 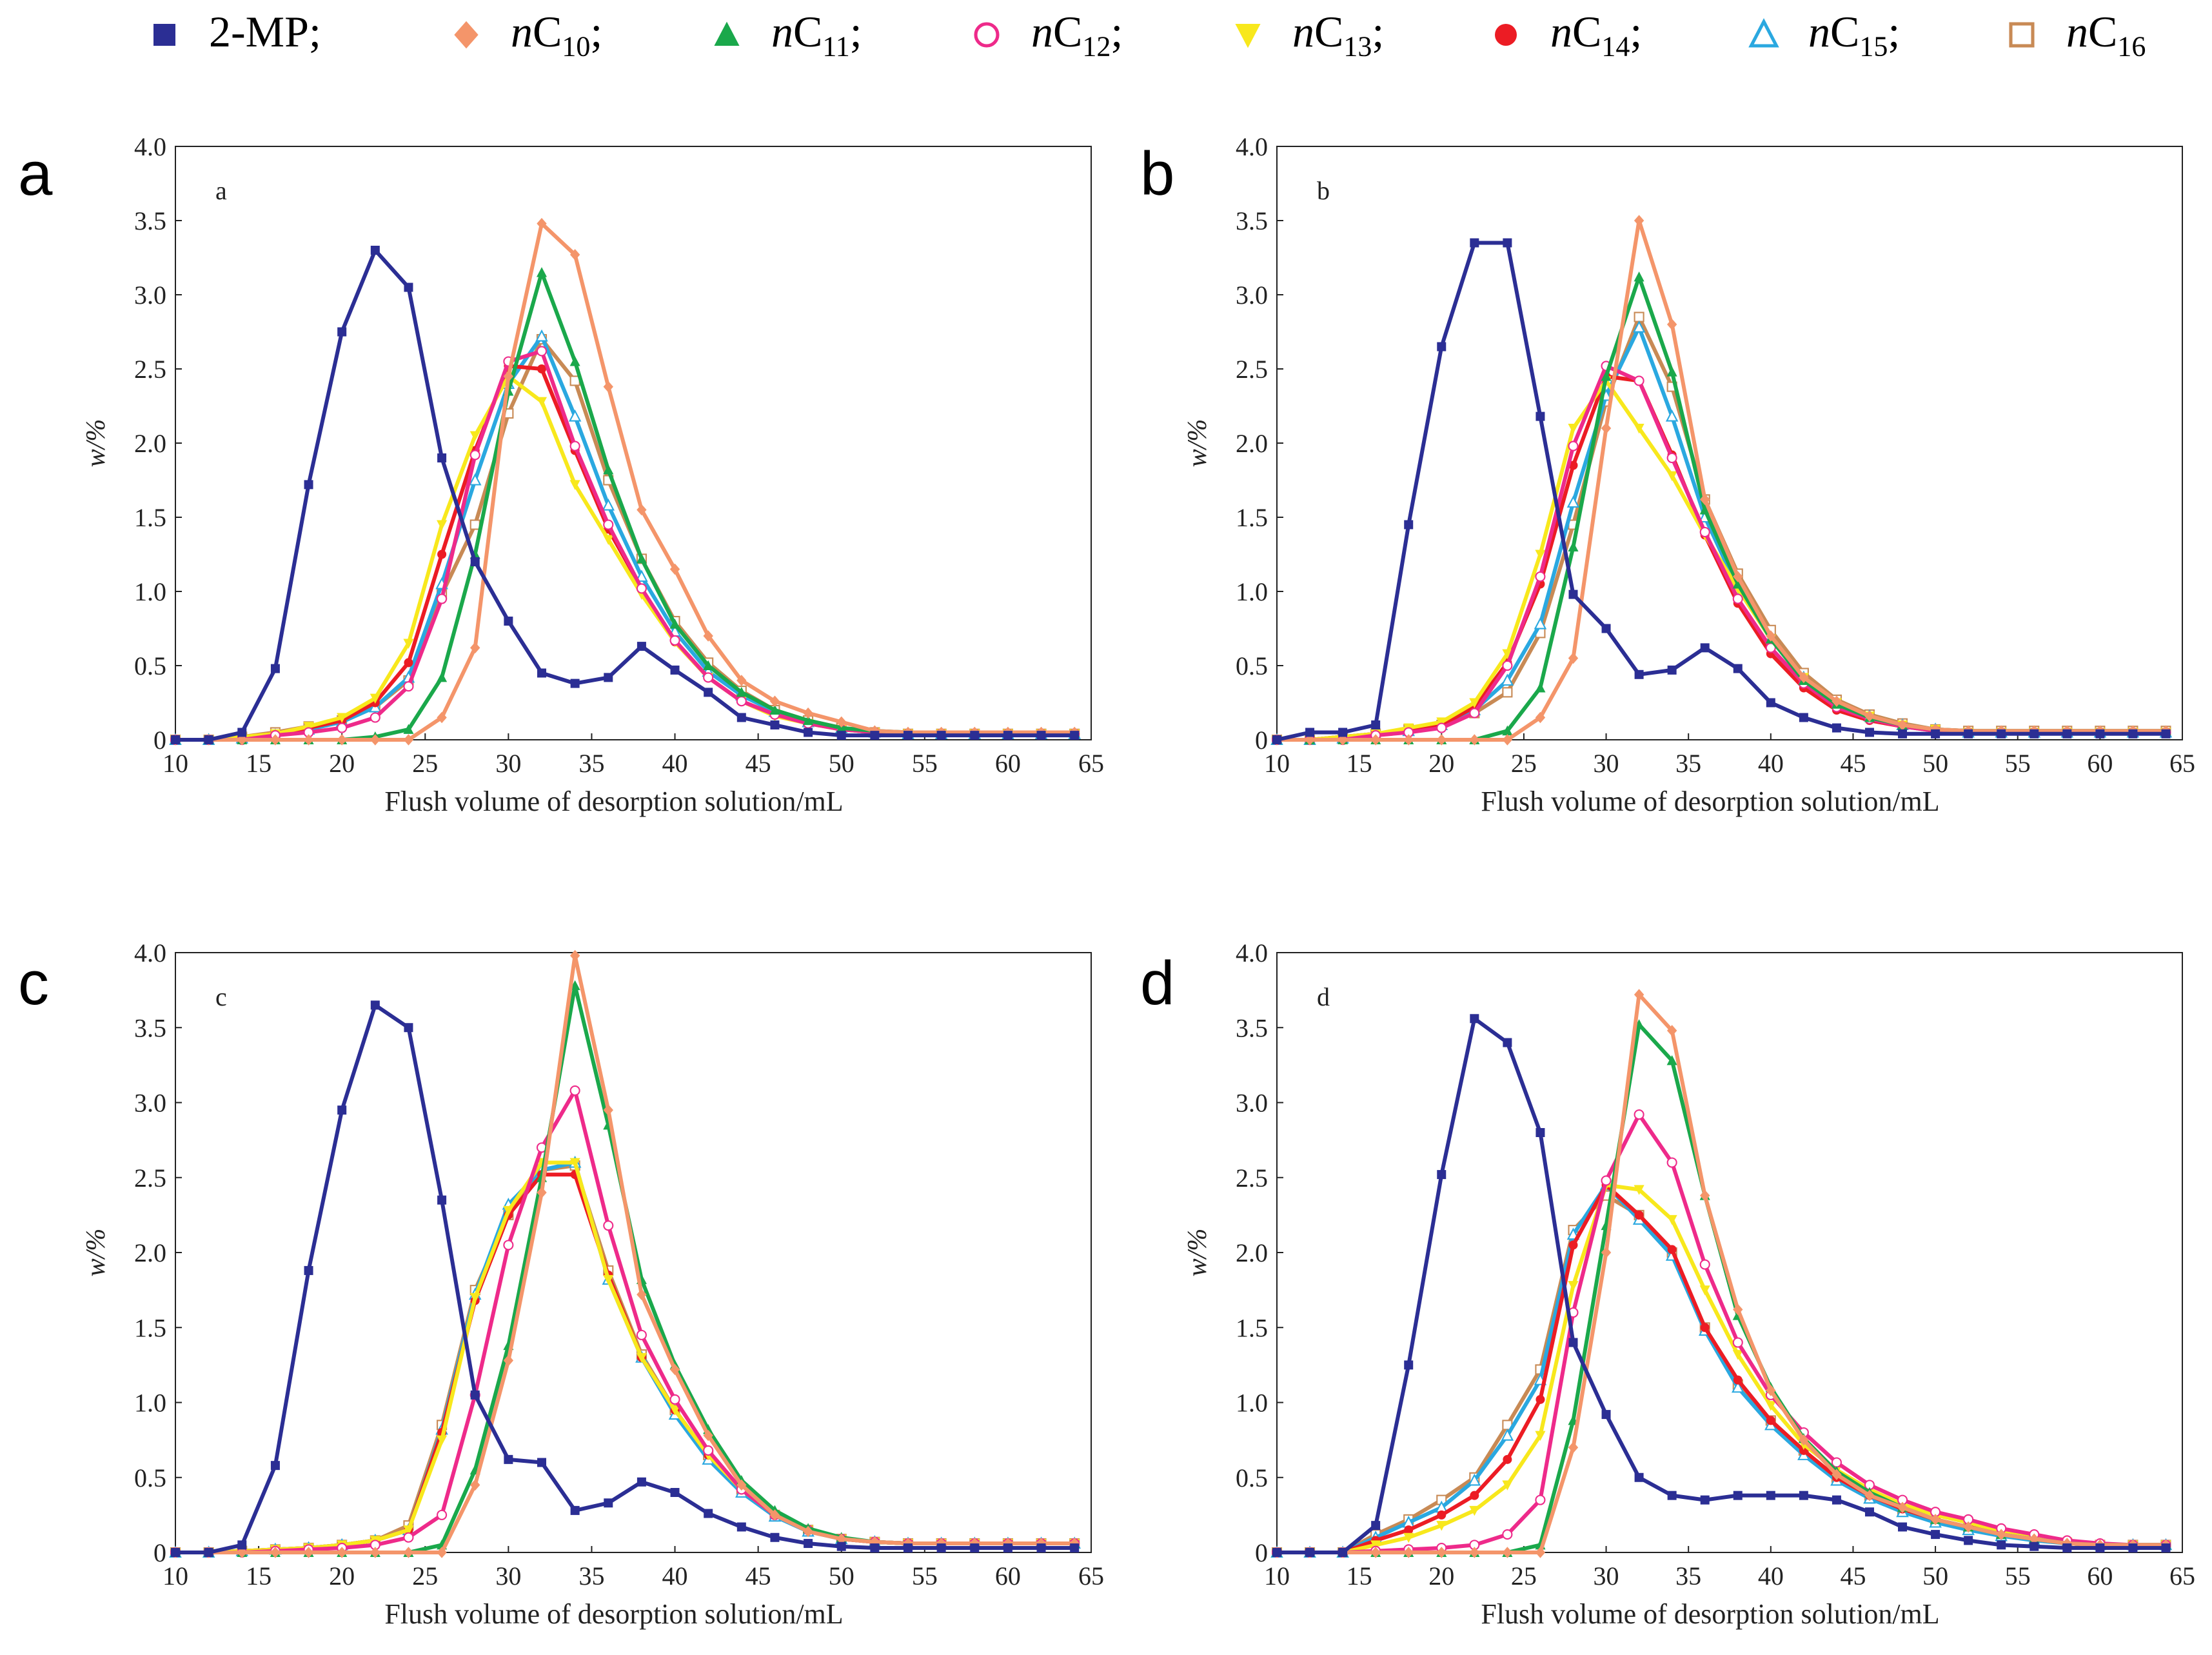 What do you see at coordinates (1304, 35) in the screenshot?
I see `legend-item-nc13: nC13;` at bounding box center [1304, 35].